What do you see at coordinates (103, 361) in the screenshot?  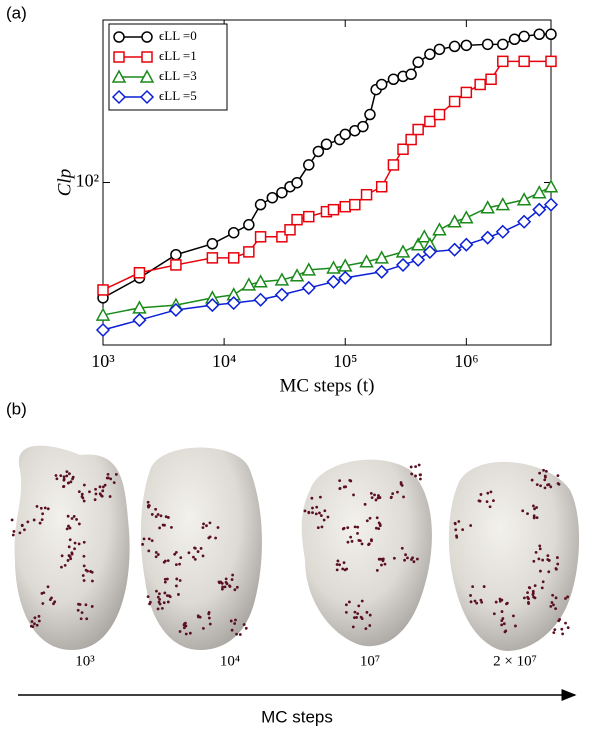 I see `x-tick-label: 10³` at bounding box center [103, 361].